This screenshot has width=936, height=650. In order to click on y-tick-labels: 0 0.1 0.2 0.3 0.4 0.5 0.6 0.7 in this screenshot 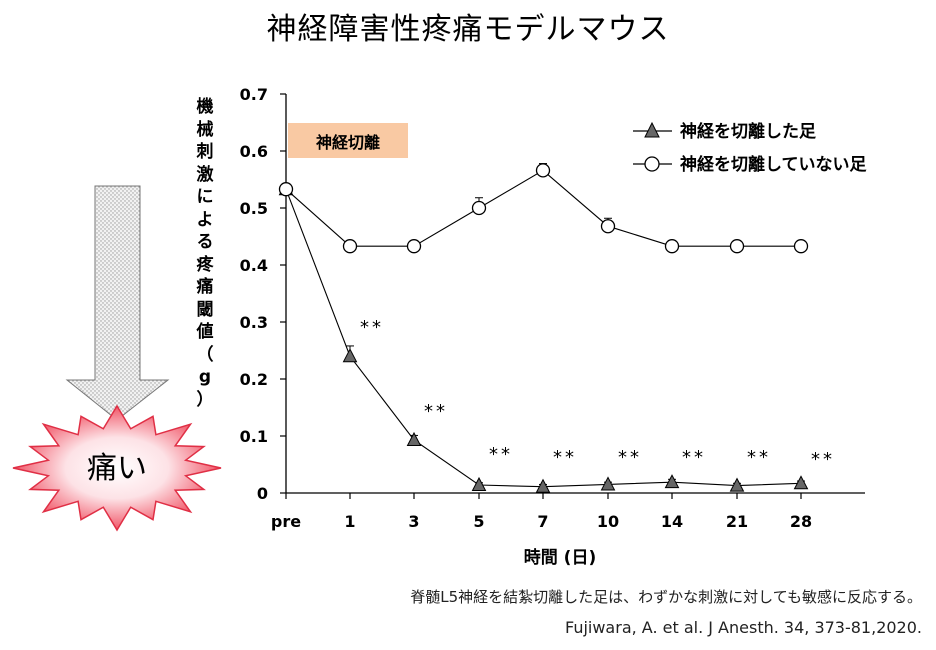, I will do `click(254, 294)`.